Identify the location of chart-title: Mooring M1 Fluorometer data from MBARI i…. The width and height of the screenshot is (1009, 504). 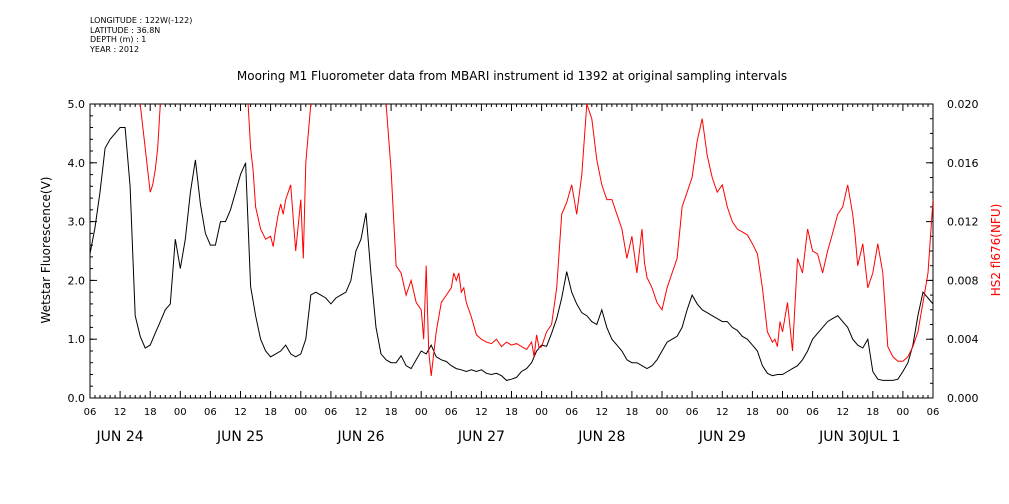
(512, 76).